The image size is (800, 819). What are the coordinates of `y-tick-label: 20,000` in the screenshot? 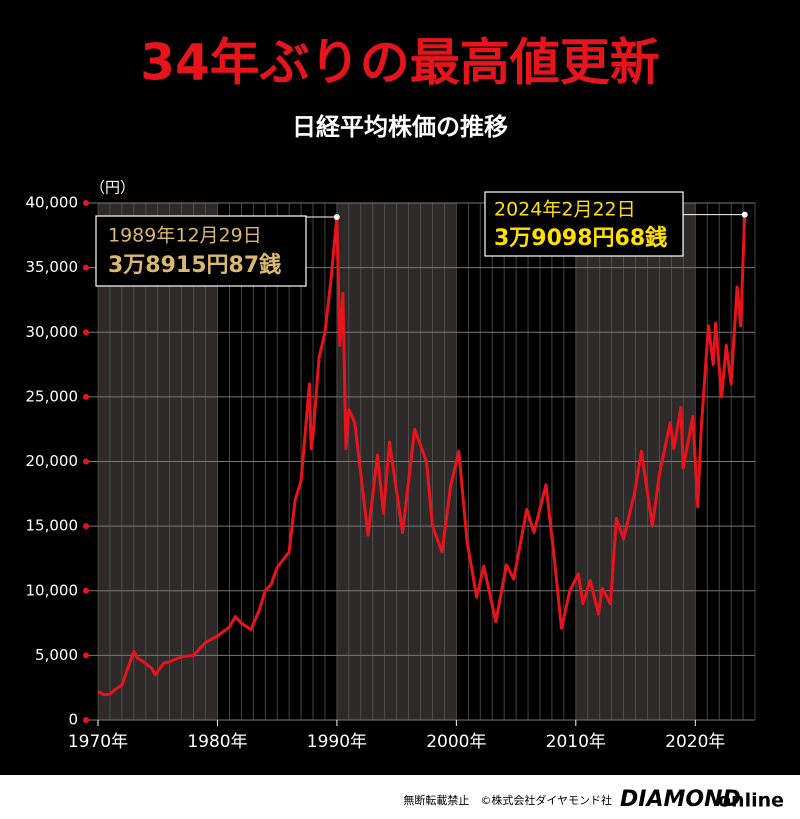 It's located at (52, 461).